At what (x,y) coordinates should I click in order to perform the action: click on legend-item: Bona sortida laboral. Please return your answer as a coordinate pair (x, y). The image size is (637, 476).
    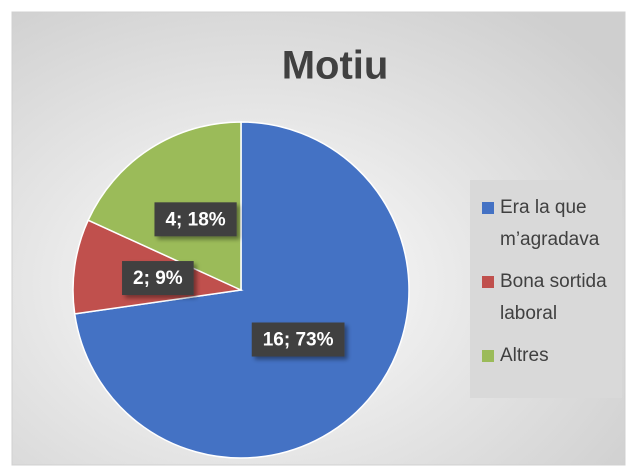
    Looking at the image, I should click on (549, 298).